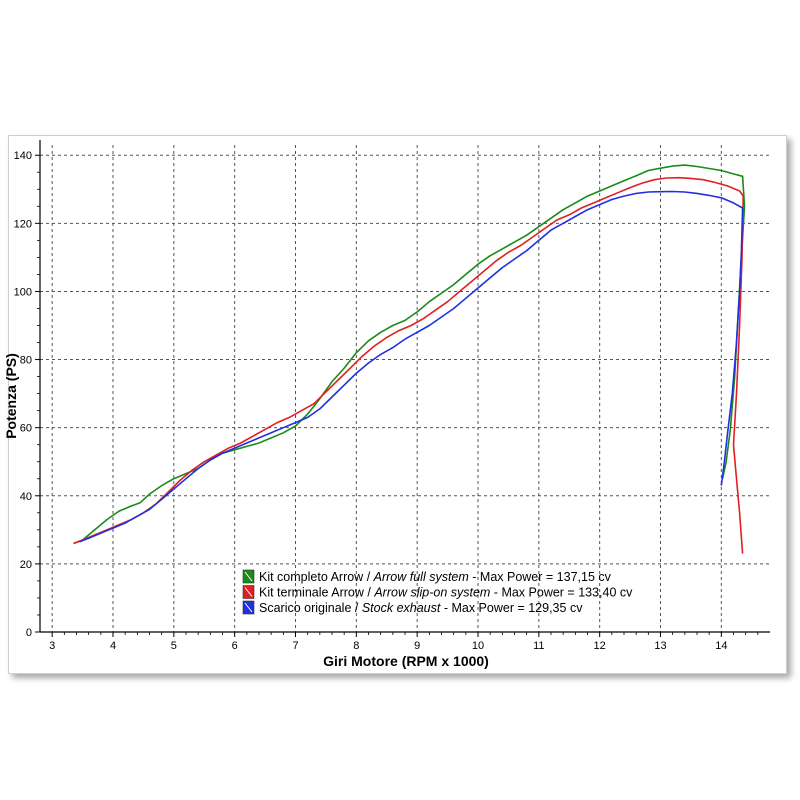 This screenshot has height=800, width=800. Describe the element at coordinates (23, 224) in the screenshot. I see `y-tick-label: 120` at that location.